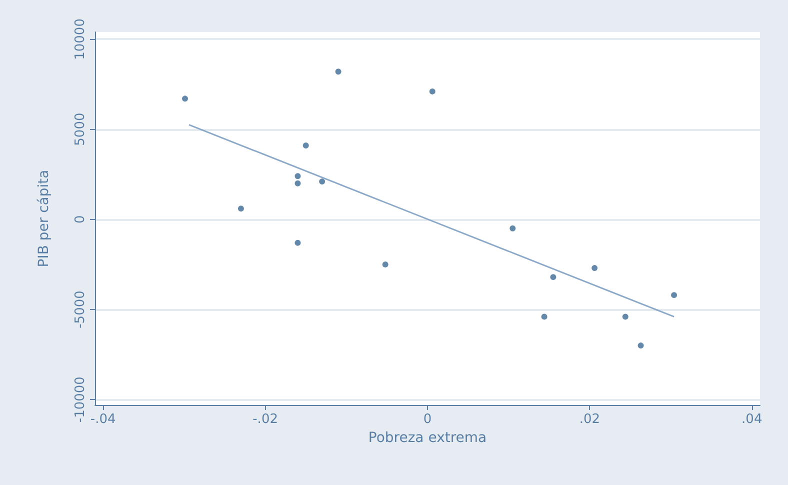 The width and height of the screenshot is (788, 485). Describe the element at coordinates (752, 419) in the screenshot. I see `x-tick-label: .04` at that location.